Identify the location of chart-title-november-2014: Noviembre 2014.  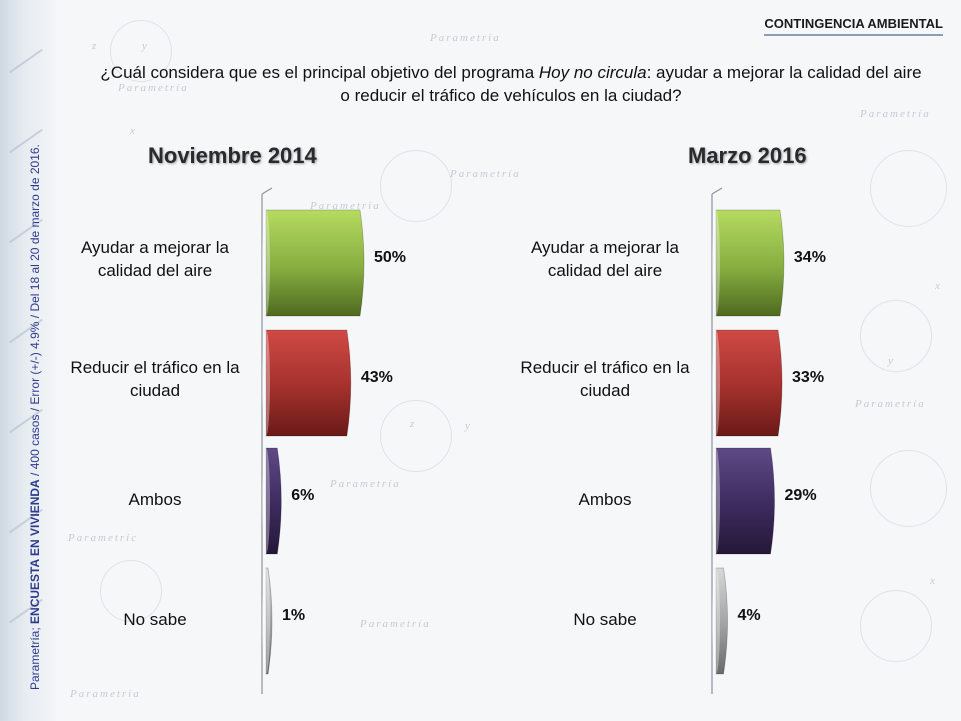
(232, 155).